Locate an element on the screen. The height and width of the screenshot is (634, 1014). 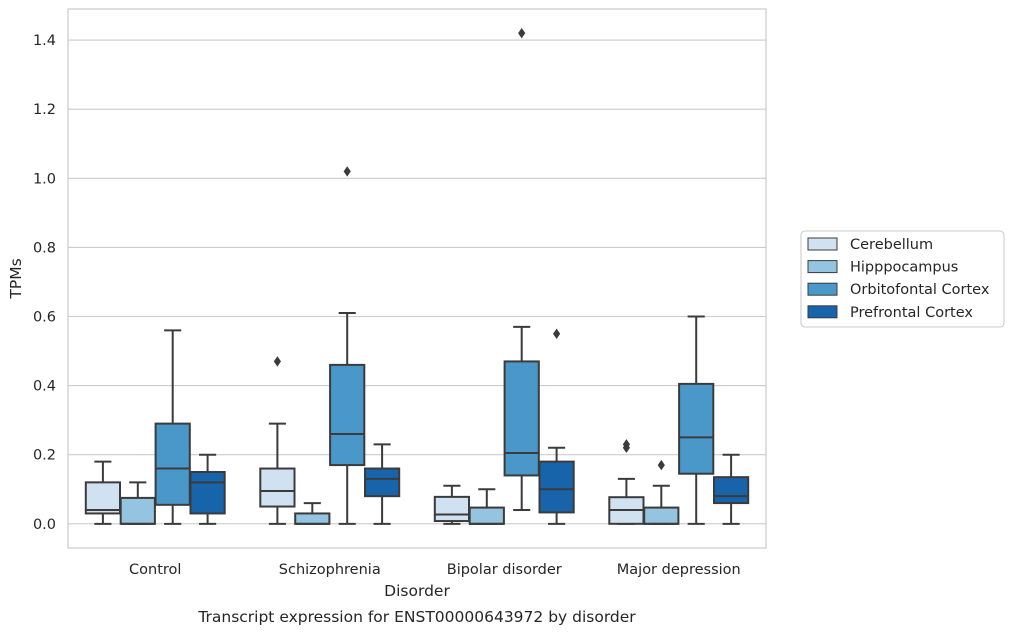
y-tick-label: 0.4 is located at coordinates (44, 387).